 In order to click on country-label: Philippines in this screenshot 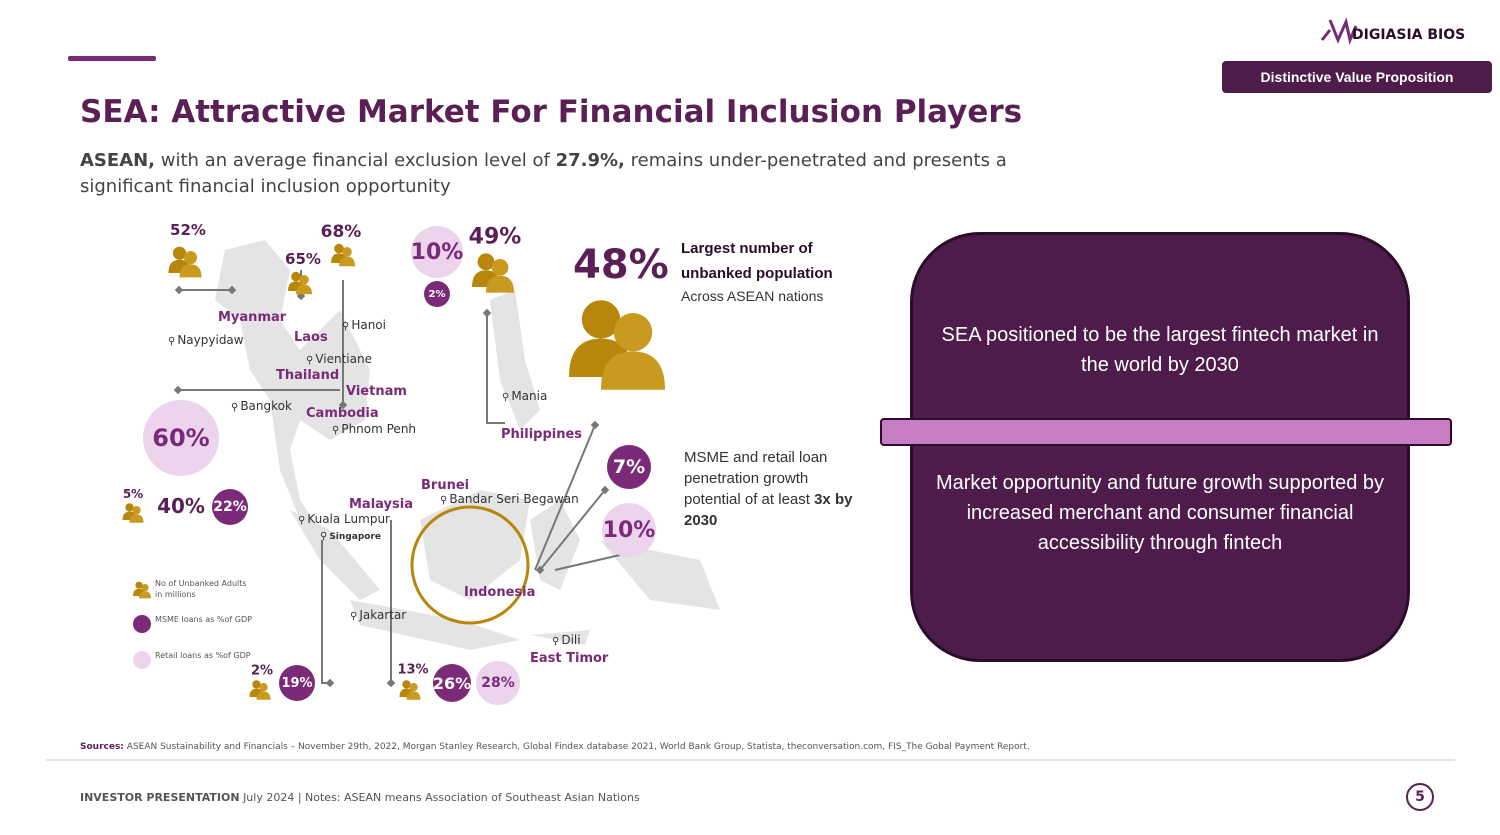, I will do `click(542, 434)`.